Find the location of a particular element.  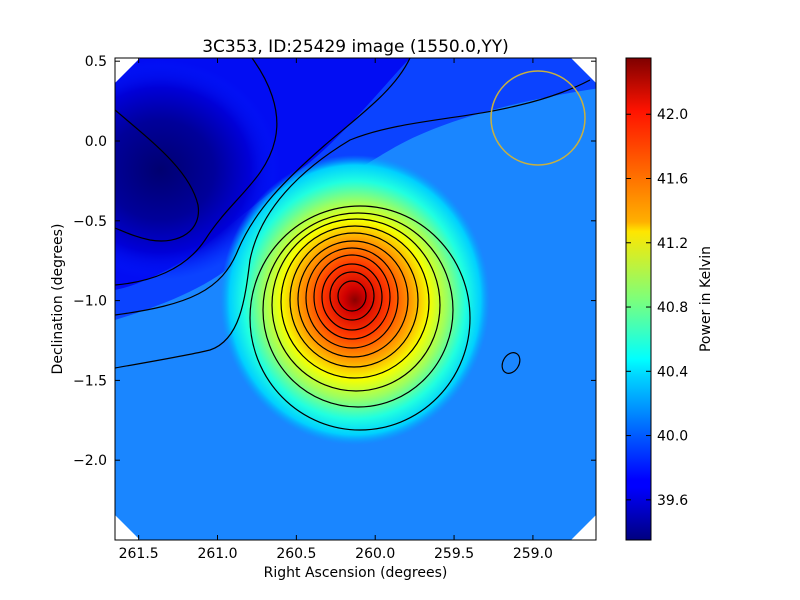

beam-circle is located at coordinates (538, 118).